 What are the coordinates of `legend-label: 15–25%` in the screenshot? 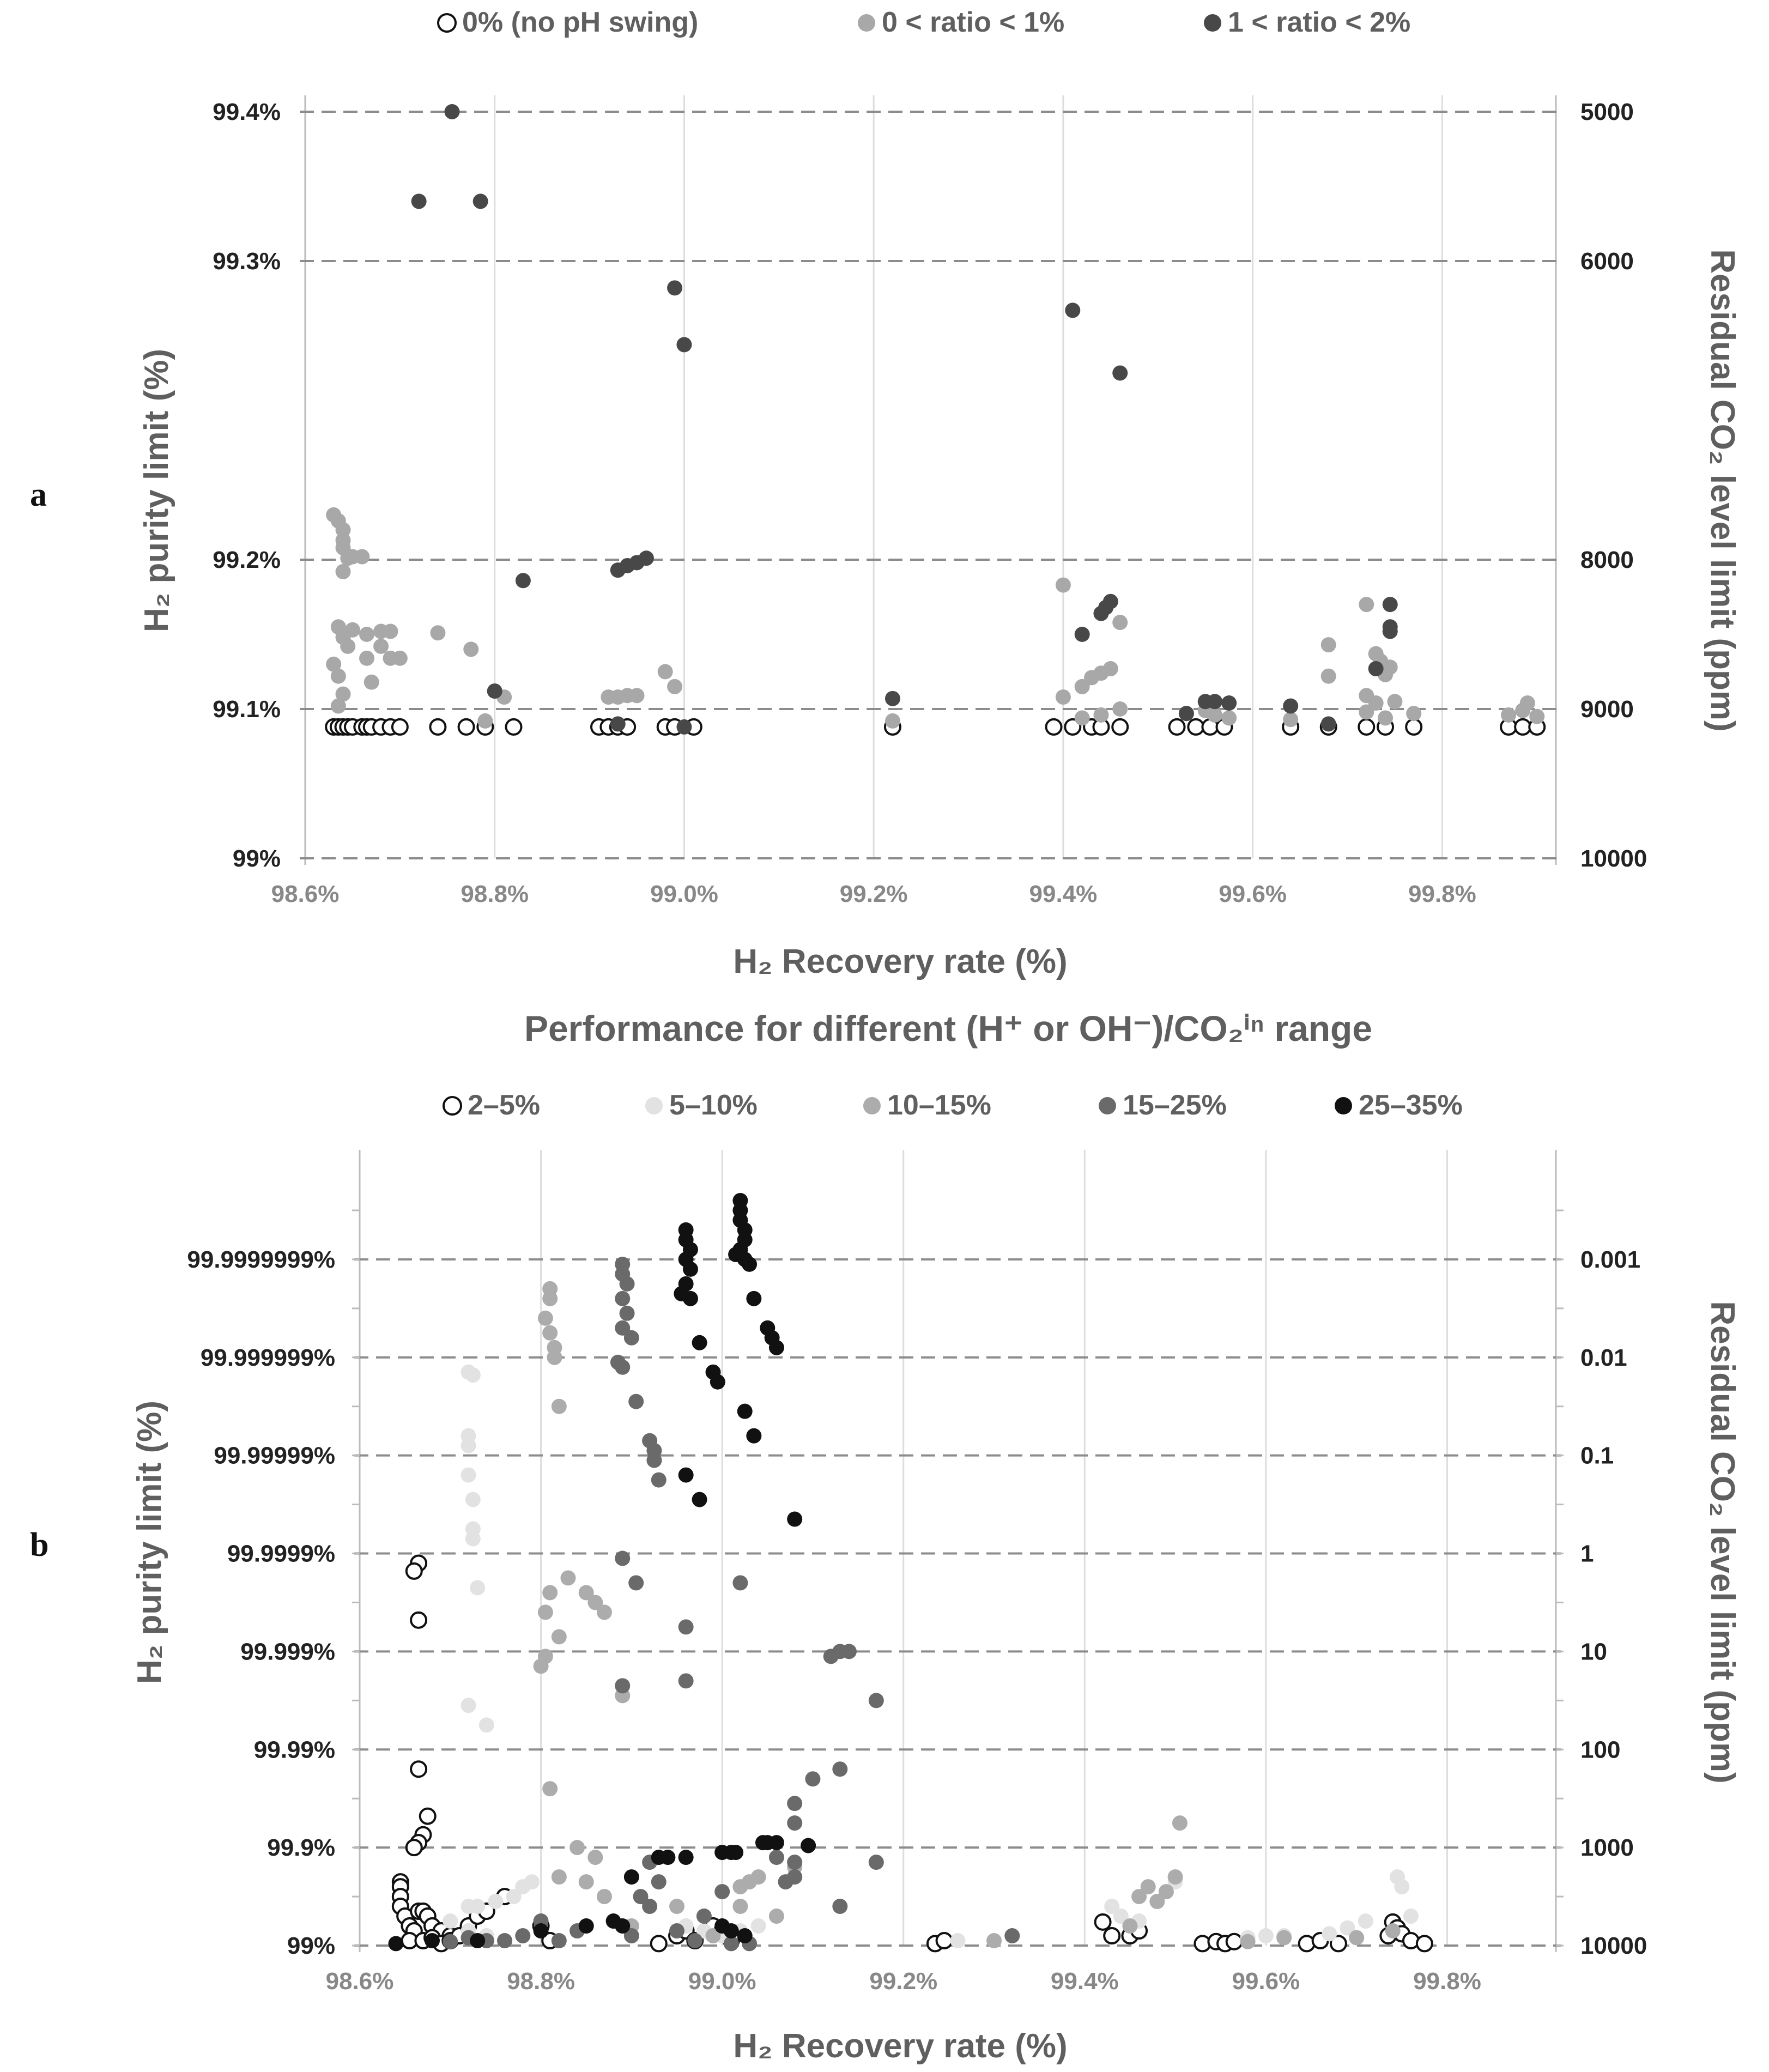 It's located at (1175, 1105).